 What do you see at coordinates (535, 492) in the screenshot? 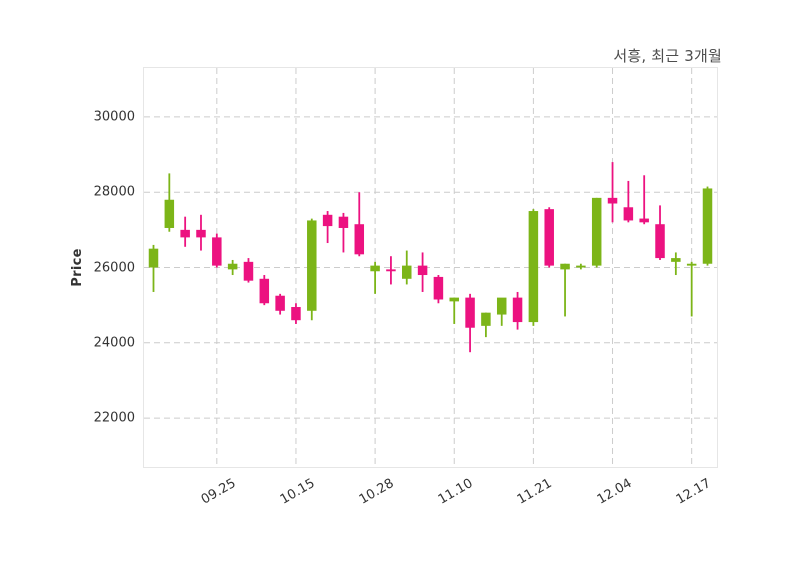
I see `x-axis-tick-label: 11.21` at bounding box center [535, 492].